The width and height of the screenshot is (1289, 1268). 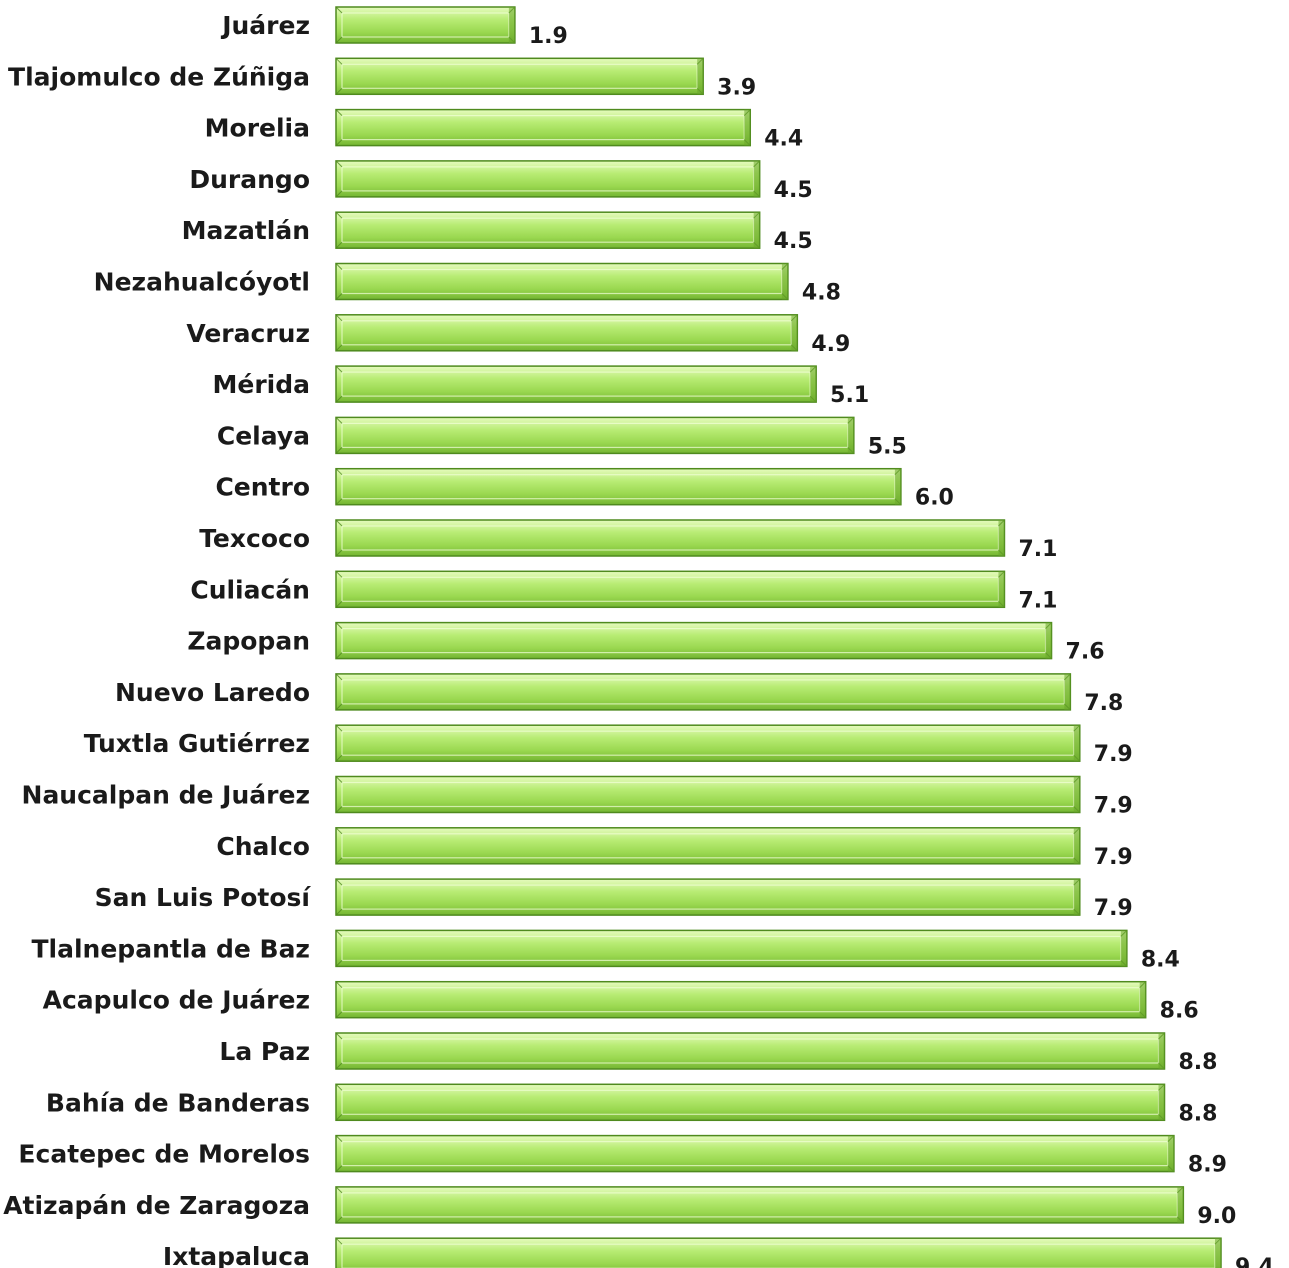 What do you see at coordinates (821, 293) in the screenshot?
I see `value-label: 4.8` at bounding box center [821, 293].